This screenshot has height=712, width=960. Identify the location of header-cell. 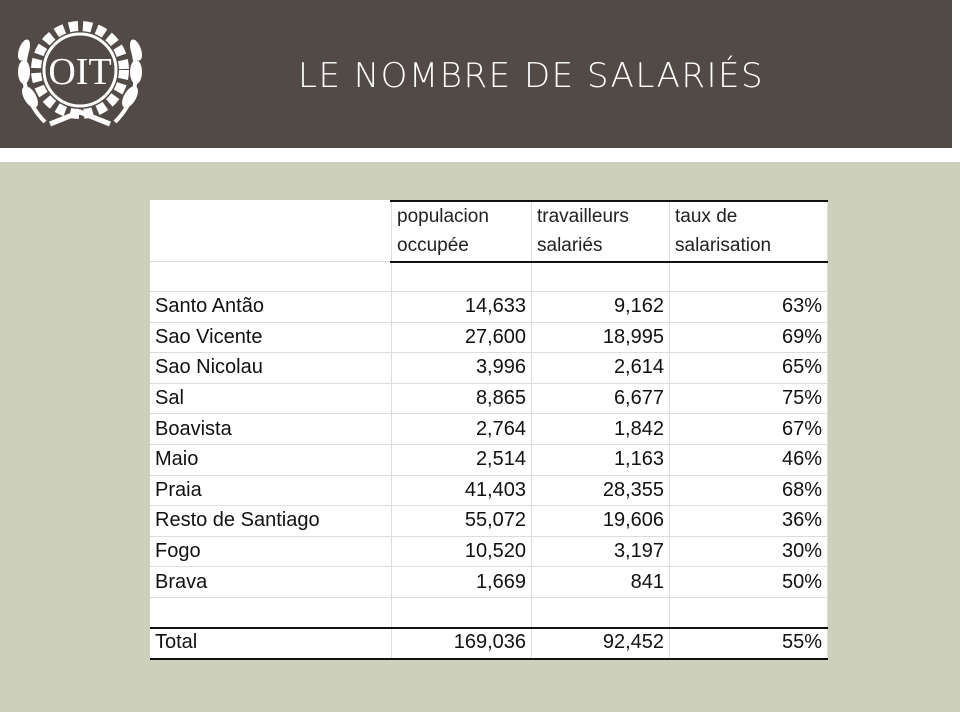
(271, 231).